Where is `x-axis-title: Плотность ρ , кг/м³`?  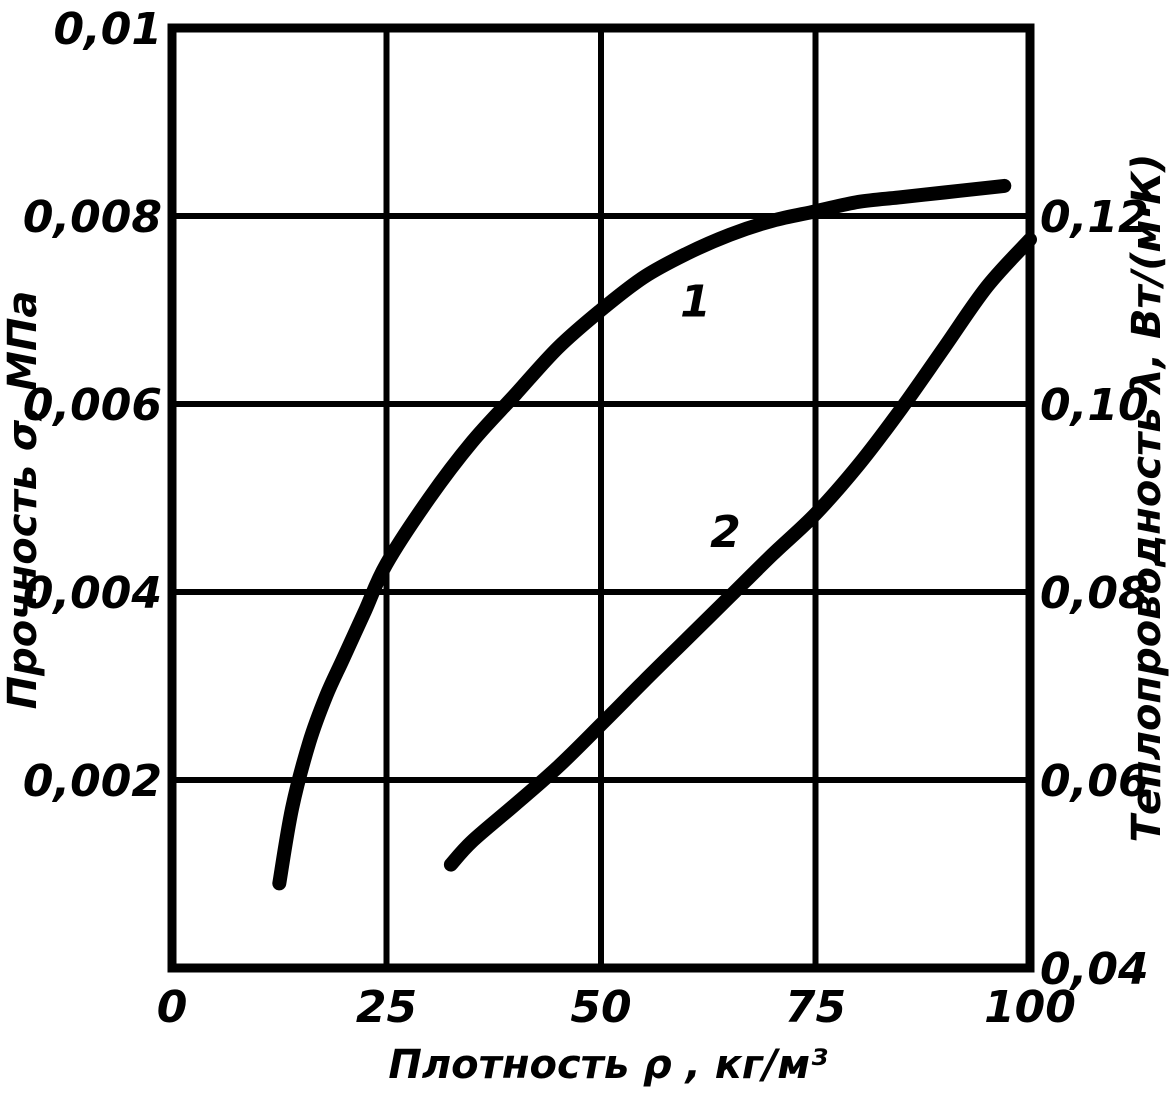
x-axis-title: Плотность ρ , кг/м³ is located at coordinates (608, 1065).